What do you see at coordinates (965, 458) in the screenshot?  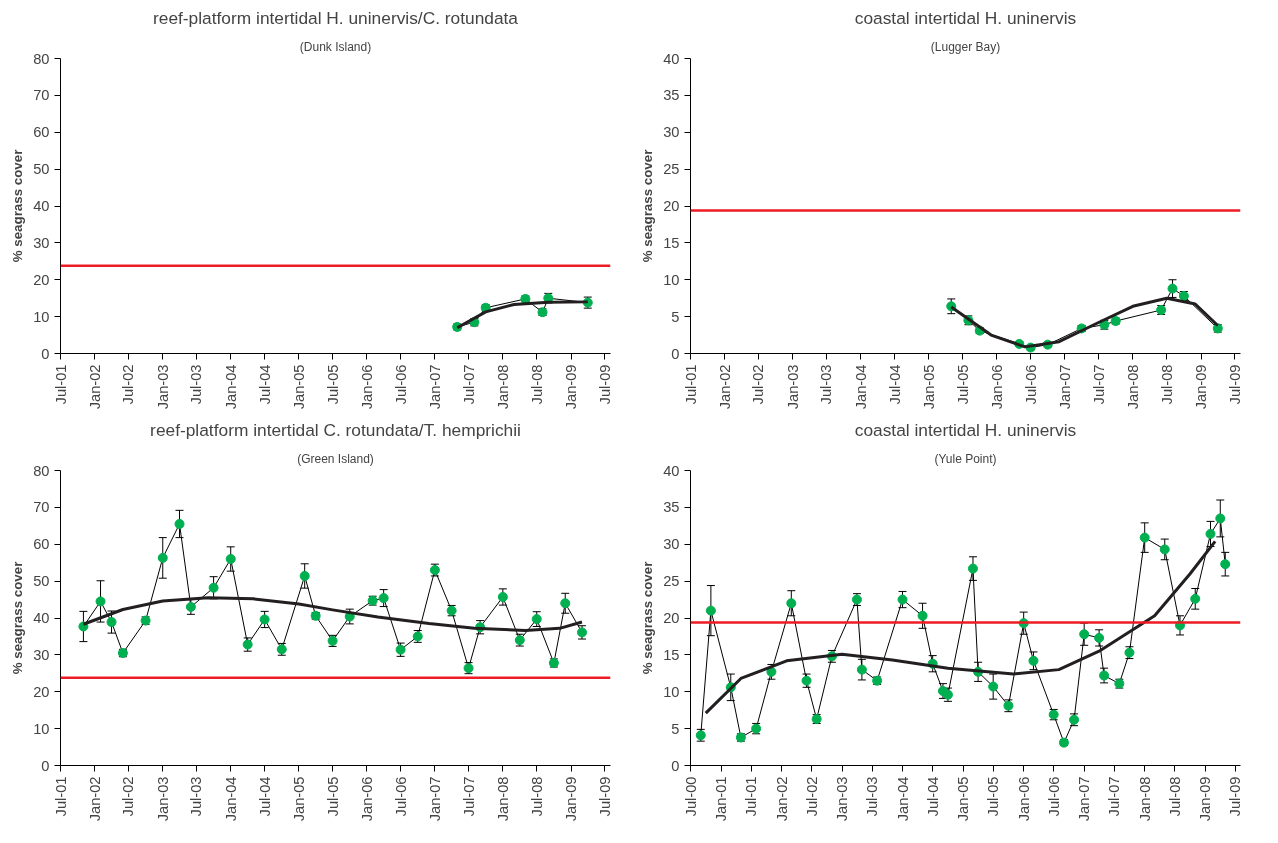 I see `chart-subtitle: (Yule Point)` at bounding box center [965, 458].